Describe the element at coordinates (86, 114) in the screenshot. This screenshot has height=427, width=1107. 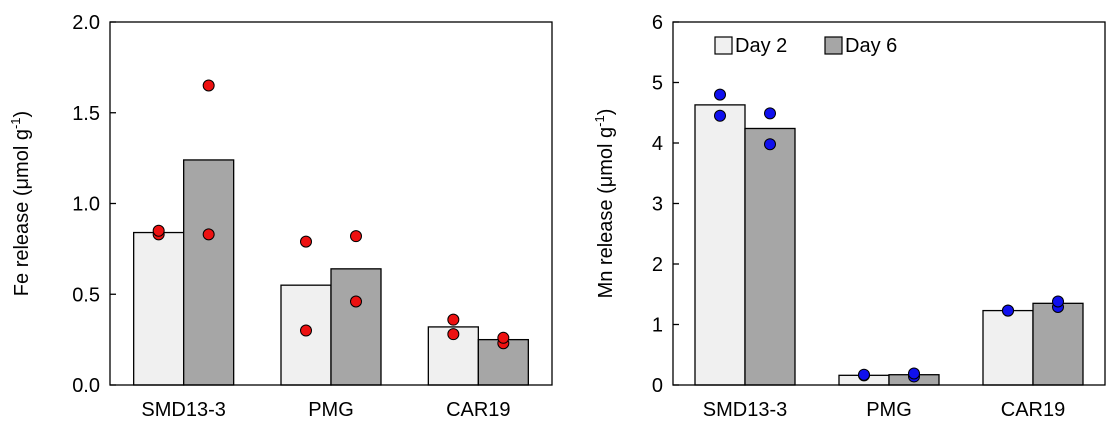
I see `y-tick-label: 1.5` at that location.